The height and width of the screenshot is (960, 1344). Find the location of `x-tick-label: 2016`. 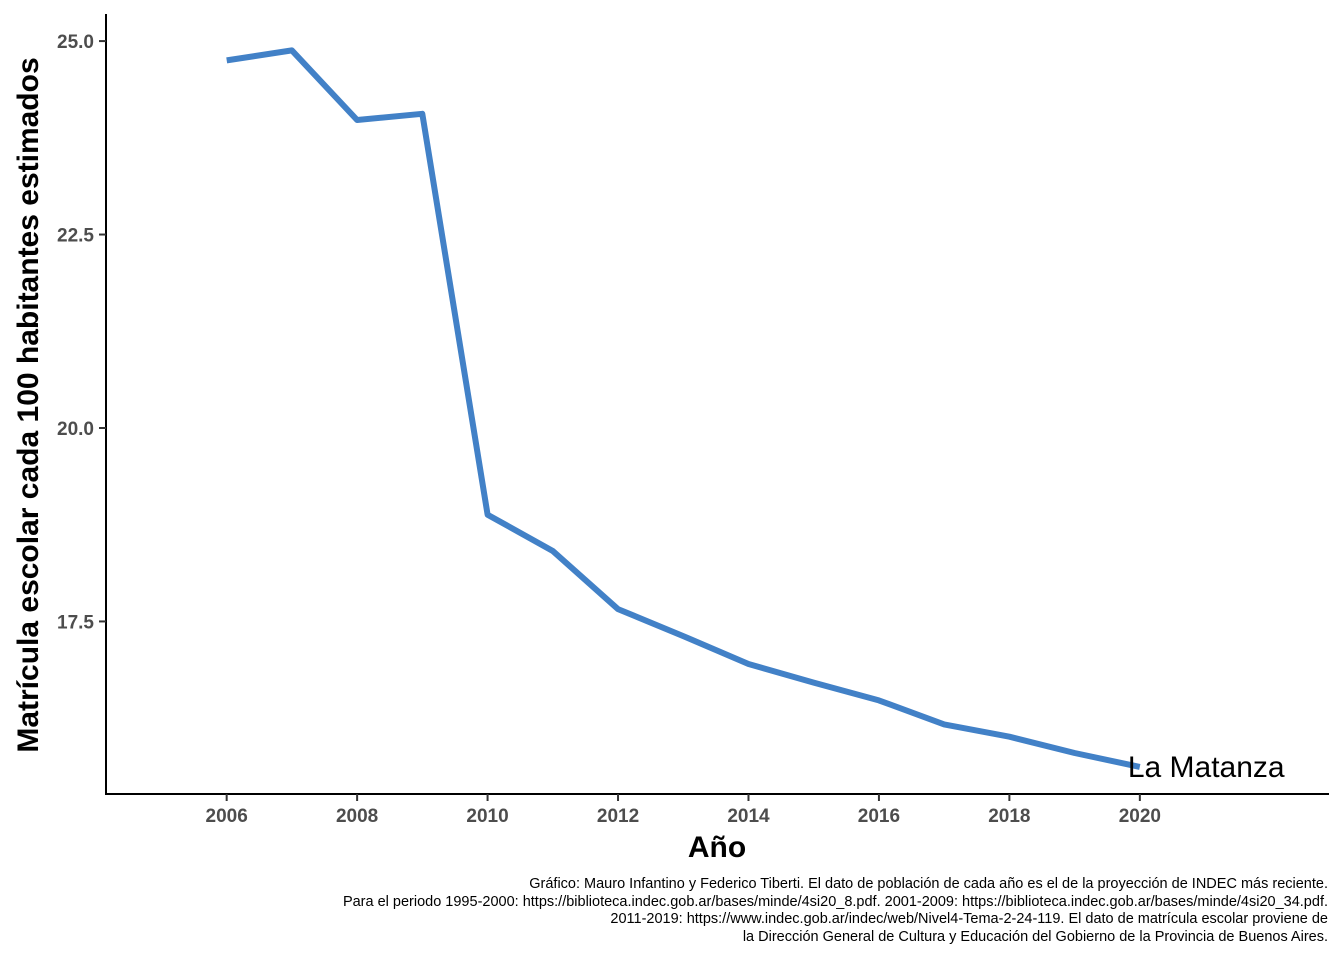

x-tick-label: 2016 is located at coordinates (879, 816).